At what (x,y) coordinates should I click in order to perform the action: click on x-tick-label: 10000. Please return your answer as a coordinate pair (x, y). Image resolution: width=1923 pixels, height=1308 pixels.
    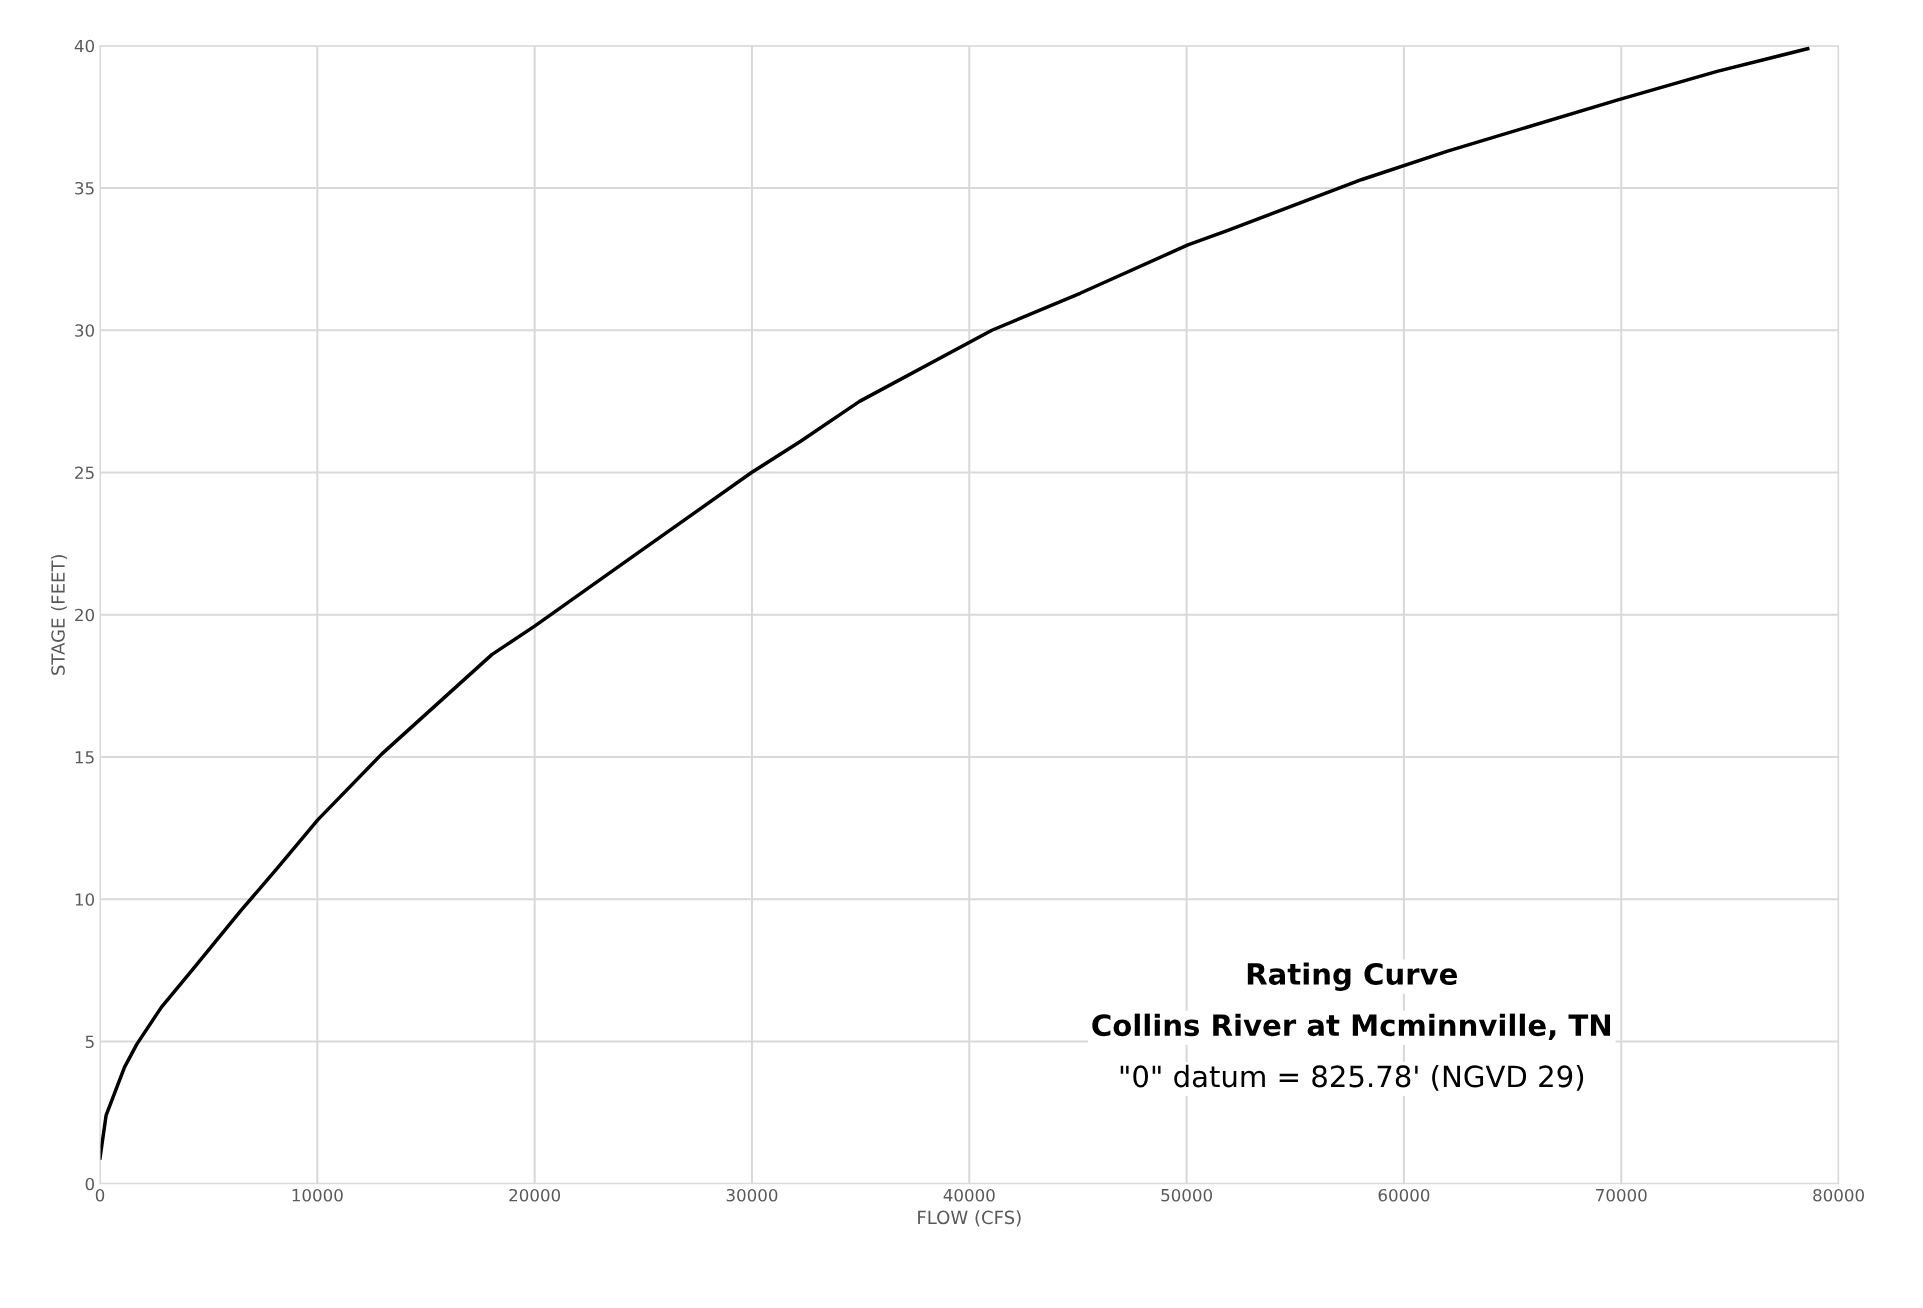
    Looking at the image, I should click on (317, 1195).